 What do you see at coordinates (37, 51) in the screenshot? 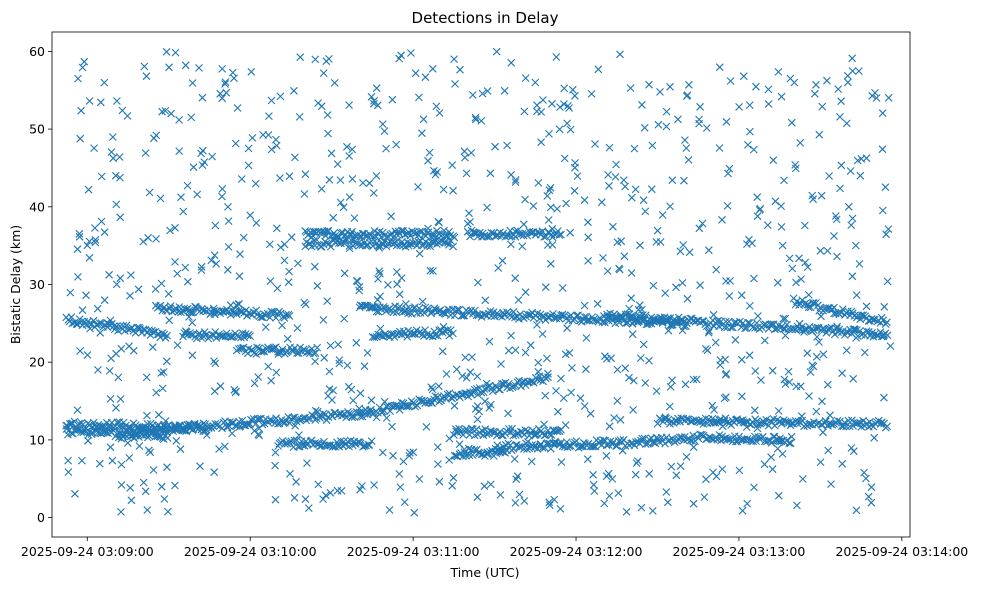
I see `y-tick-label: 60` at bounding box center [37, 51].